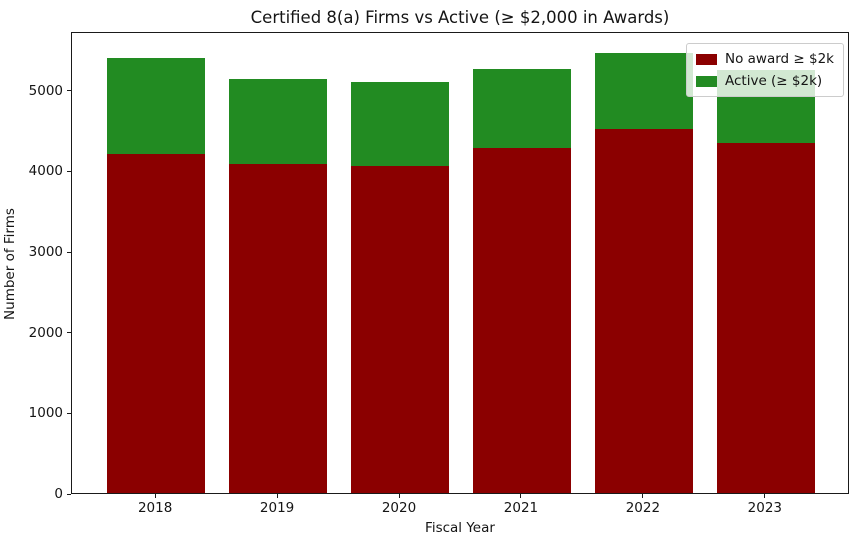 The width and height of the screenshot is (859, 547). What do you see at coordinates (460, 528) in the screenshot?
I see `x-axis-label: Fiscal Year` at bounding box center [460, 528].